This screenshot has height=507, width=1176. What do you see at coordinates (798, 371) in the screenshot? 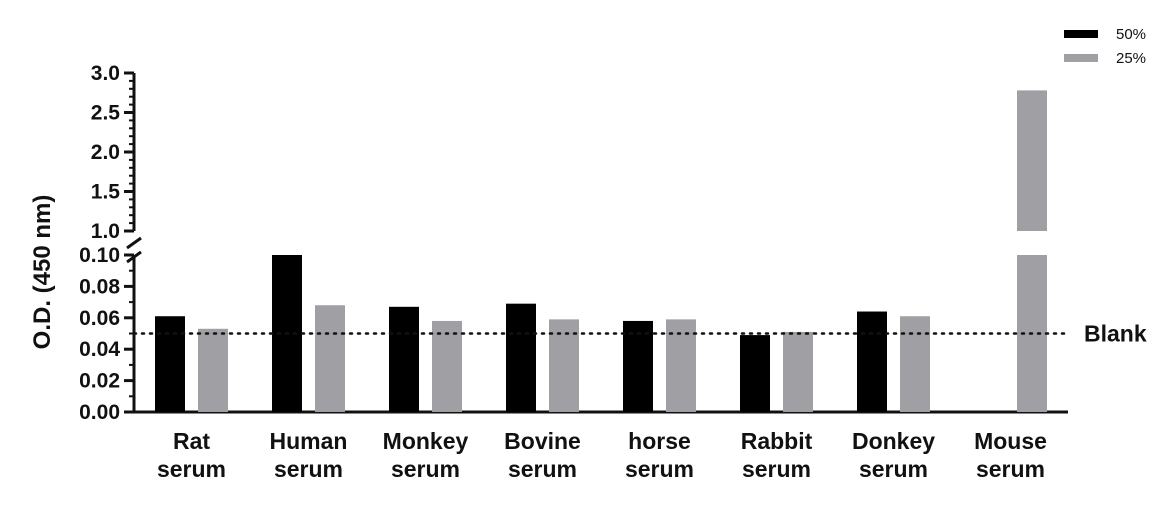
I see `bar-rabbit-25pct` at bounding box center [798, 371].